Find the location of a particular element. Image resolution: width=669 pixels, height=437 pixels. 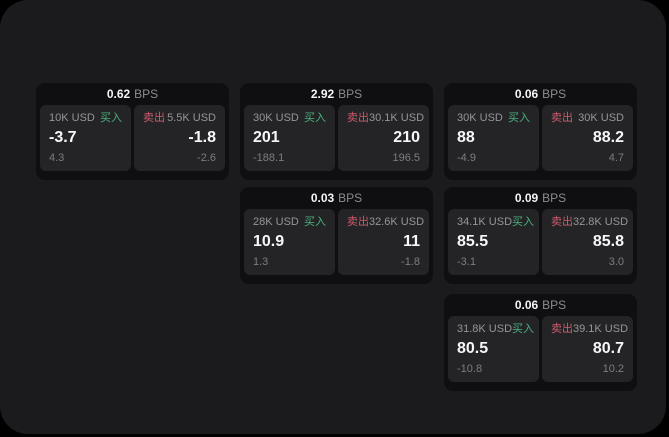

buy-quote-tile: 10K USD 买入 -3.7 4.3 is located at coordinates (85, 138).